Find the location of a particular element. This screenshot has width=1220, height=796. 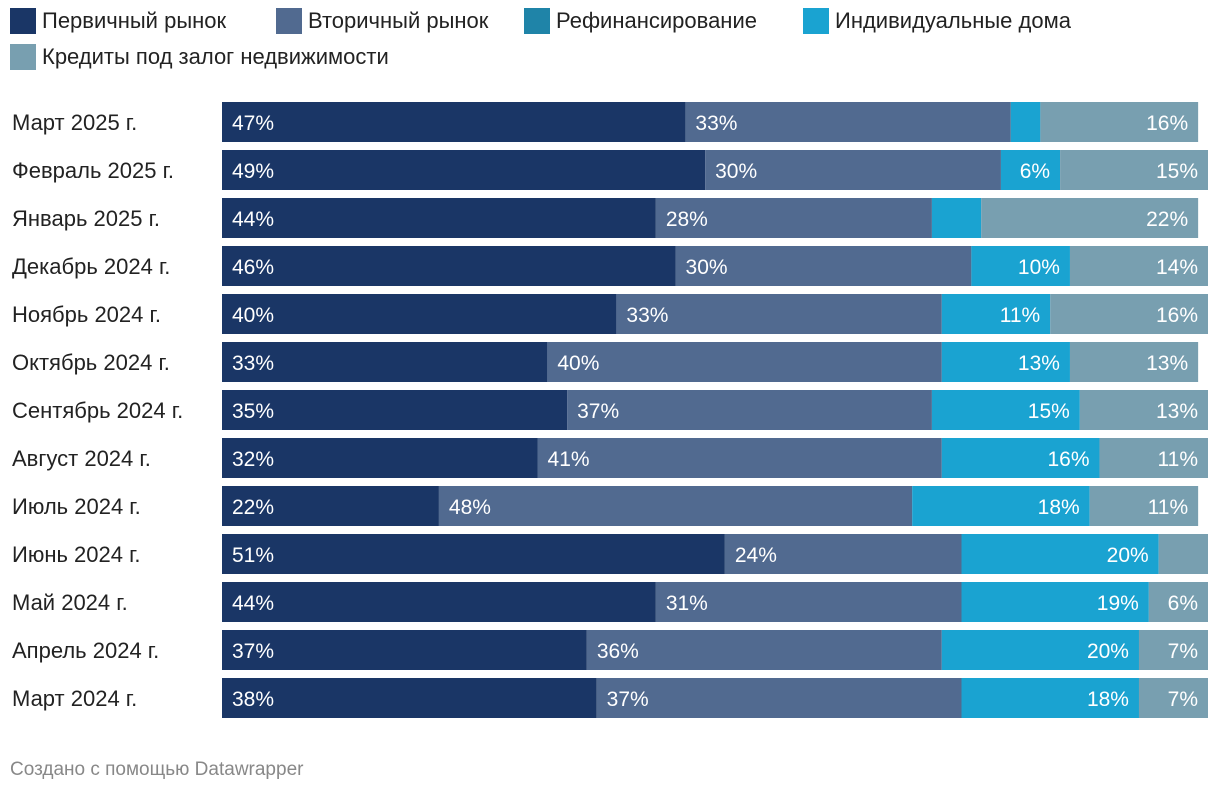

data-label: 28% is located at coordinates (687, 219).